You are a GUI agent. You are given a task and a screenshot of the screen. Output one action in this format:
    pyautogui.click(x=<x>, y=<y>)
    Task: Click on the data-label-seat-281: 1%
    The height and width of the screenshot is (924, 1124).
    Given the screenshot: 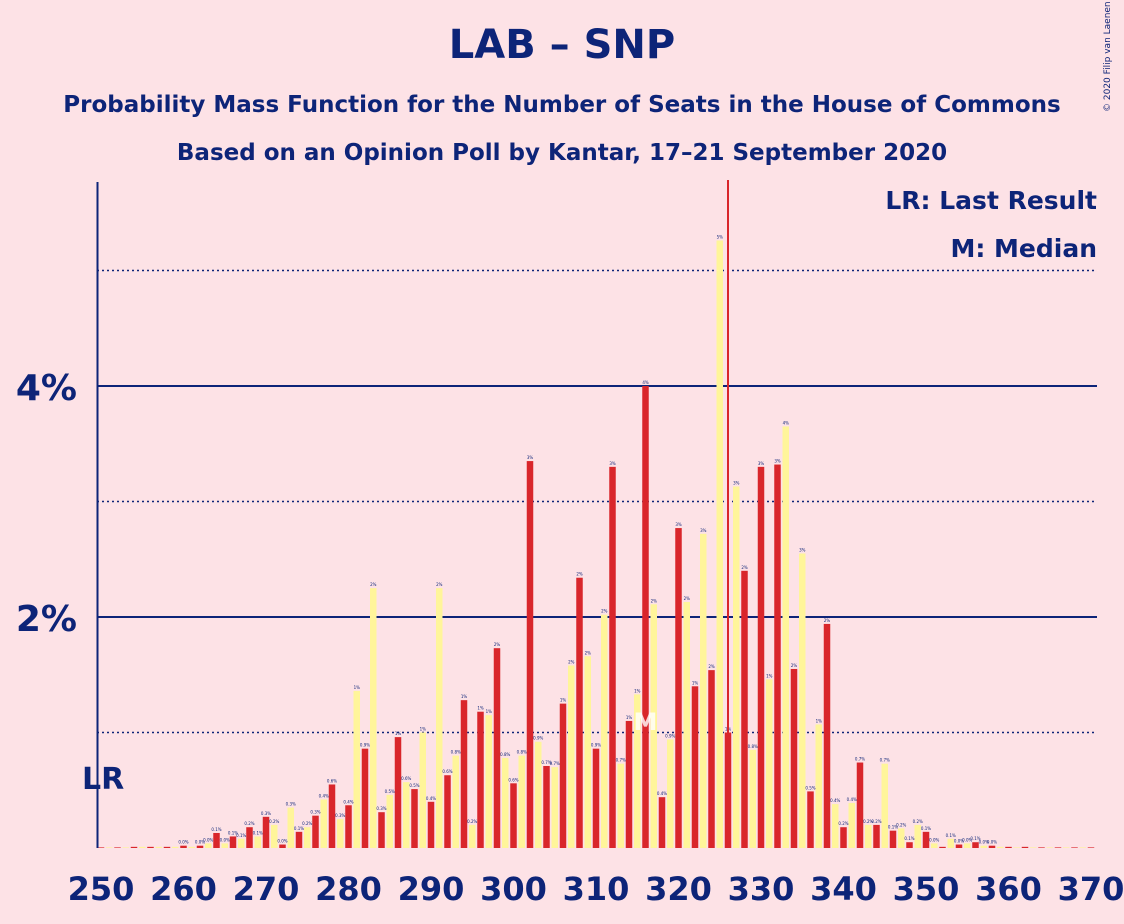 What is the action you would take?
    pyautogui.click(x=357, y=687)
    